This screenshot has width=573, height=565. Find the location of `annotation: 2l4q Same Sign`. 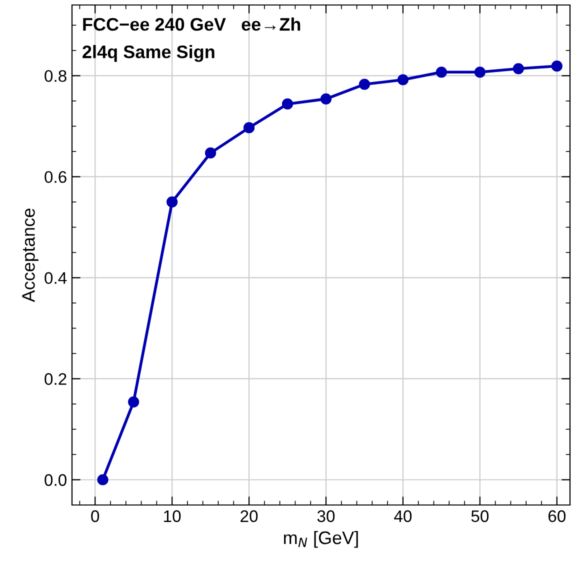

annotation: 2l4q Same Sign is located at coordinates (148, 53).